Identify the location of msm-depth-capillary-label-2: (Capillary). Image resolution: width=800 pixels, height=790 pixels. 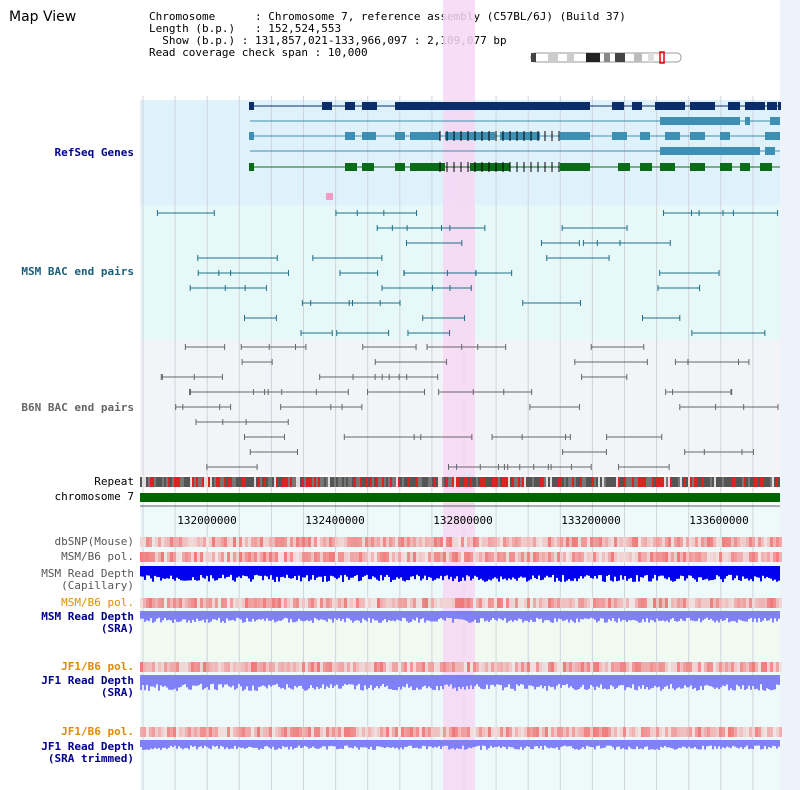
(97, 585).